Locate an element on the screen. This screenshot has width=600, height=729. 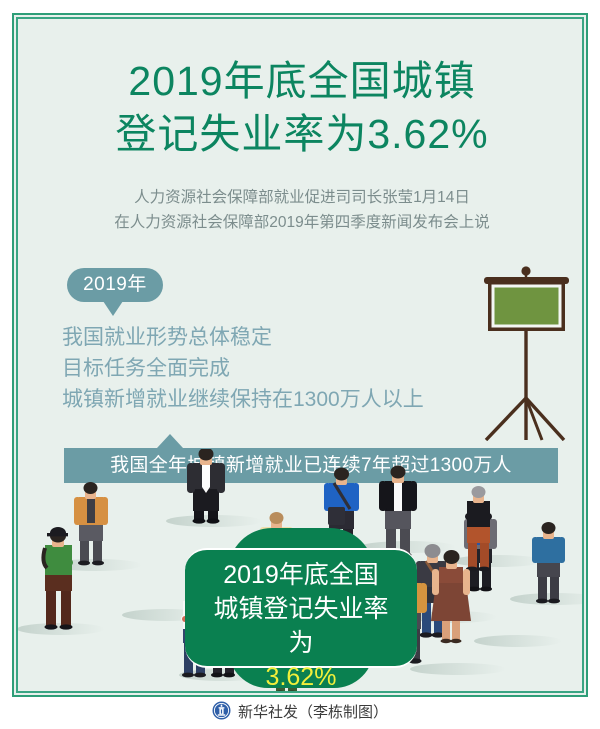
page-title-line-1: 2019年底全国城镇 is located at coordinates (302, 81).